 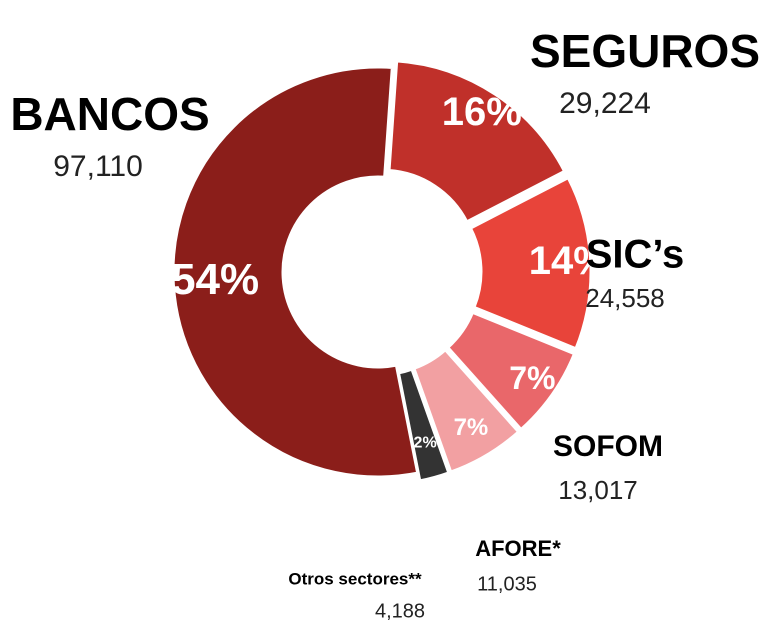 What do you see at coordinates (605, 103) in the screenshot?
I see `value-label: 29,224` at bounding box center [605, 103].